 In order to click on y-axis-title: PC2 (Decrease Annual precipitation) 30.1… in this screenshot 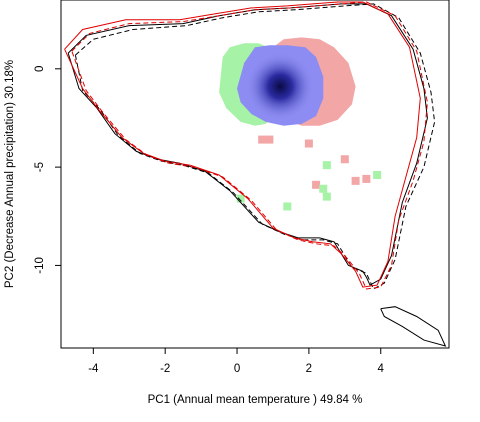, I will do `click(10, 174)`.